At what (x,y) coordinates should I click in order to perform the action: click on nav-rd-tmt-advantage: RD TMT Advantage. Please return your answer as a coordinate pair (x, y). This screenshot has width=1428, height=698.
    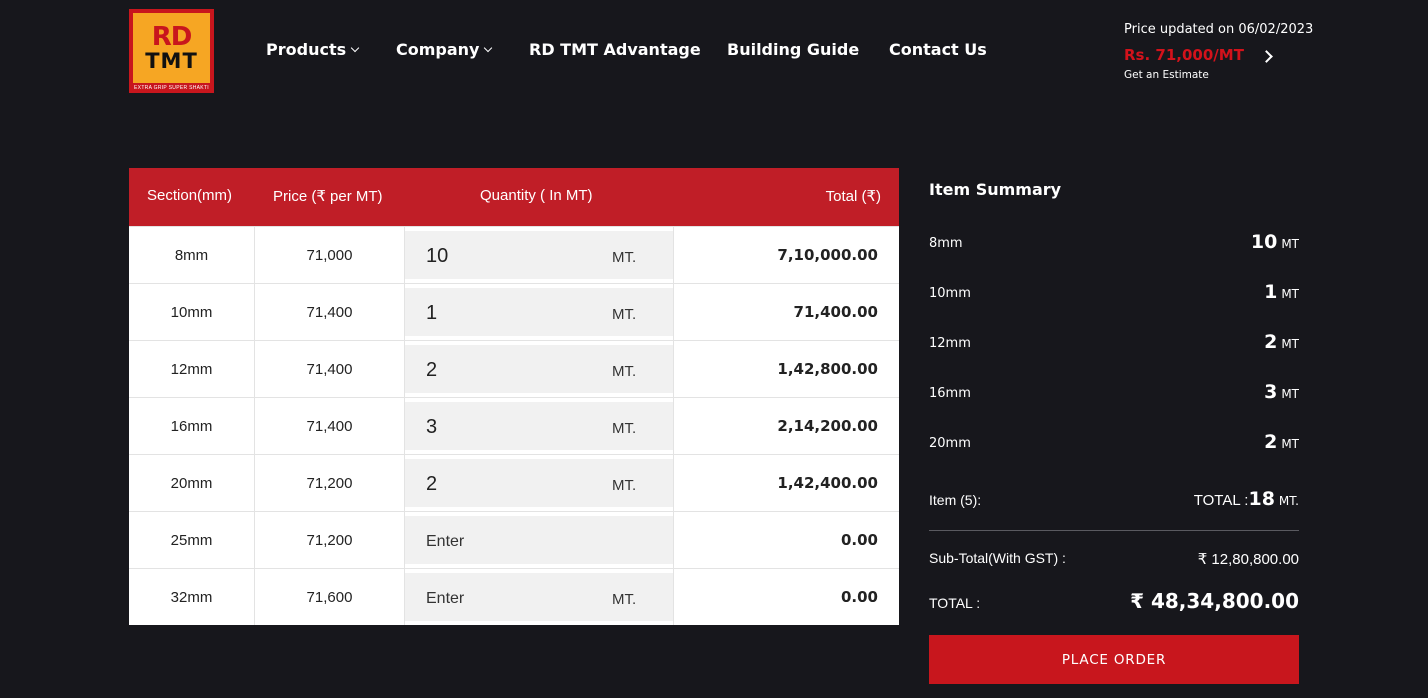
    Looking at the image, I should click on (615, 49).